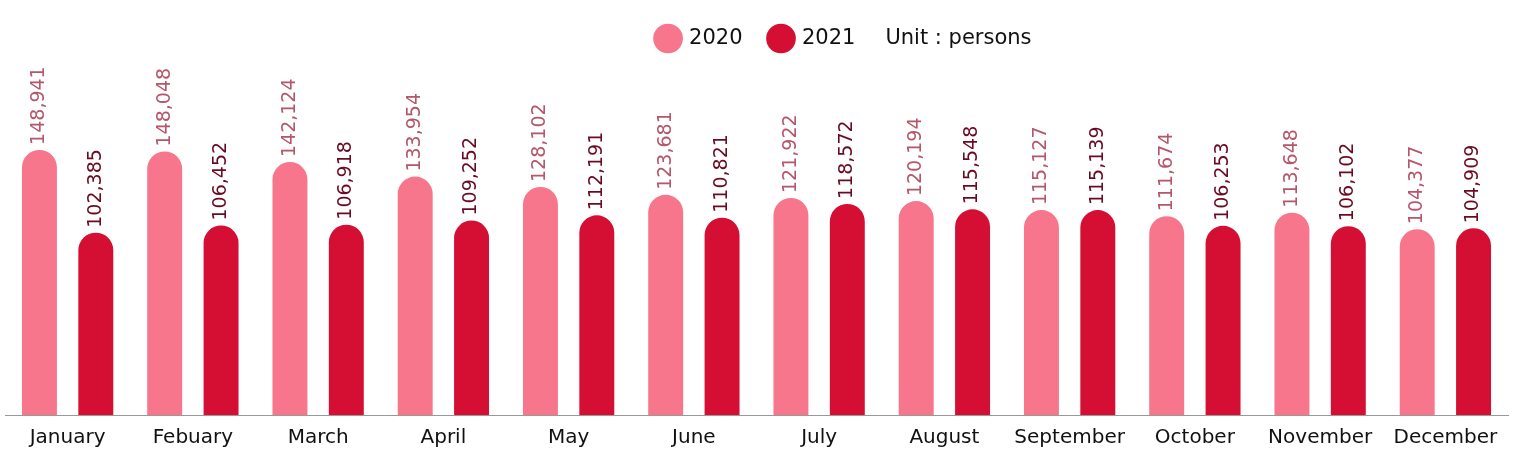 Image resolution: width=1513 pixels, height=455 pixels. What do you see at coordinates (1415, 185) in the screenshot?
I see `data-label: 104,377` at bounding box center [1415, 185].